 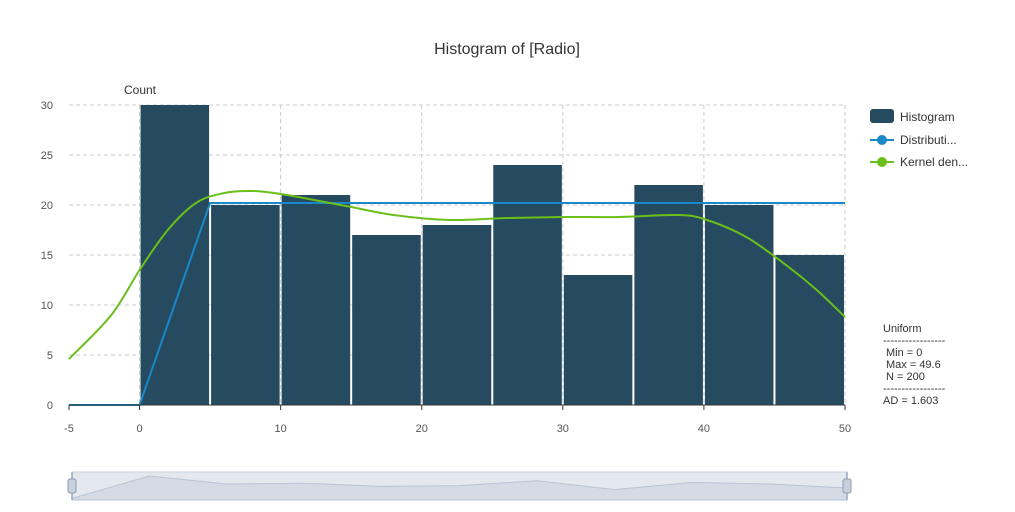 What do you see at coordinates (47, 106) in the screenshot?
I see `y-tick-label-6: 30` at bounding box center [47, 106].